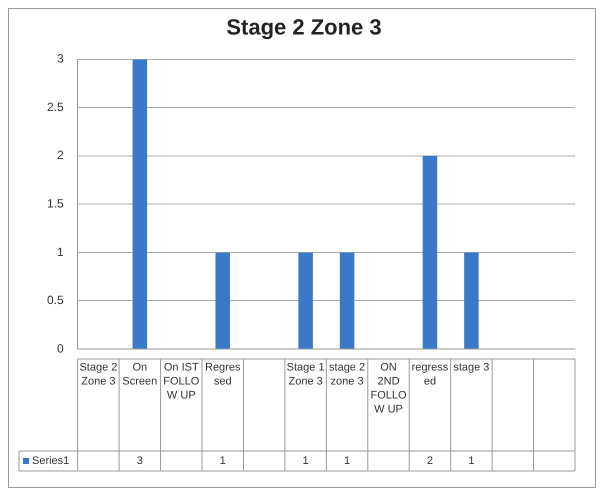 The image size is (604, 496). What do you see at coordinates (388, 389) in the screenshot?
I see `x-tick-label: ON 2ND FOLLOW UP` at bounding box center [388, 389].